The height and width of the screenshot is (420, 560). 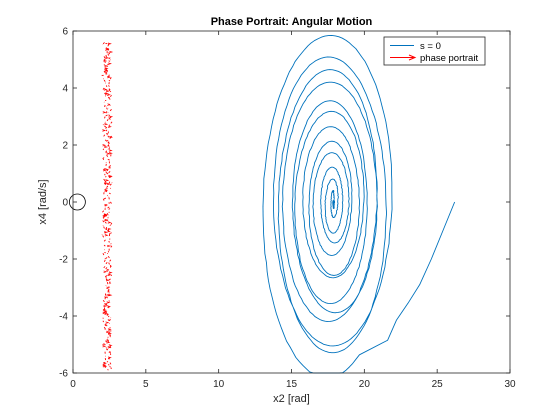 I want to click on y-tick-label: 2, so click(x=65, y=146).